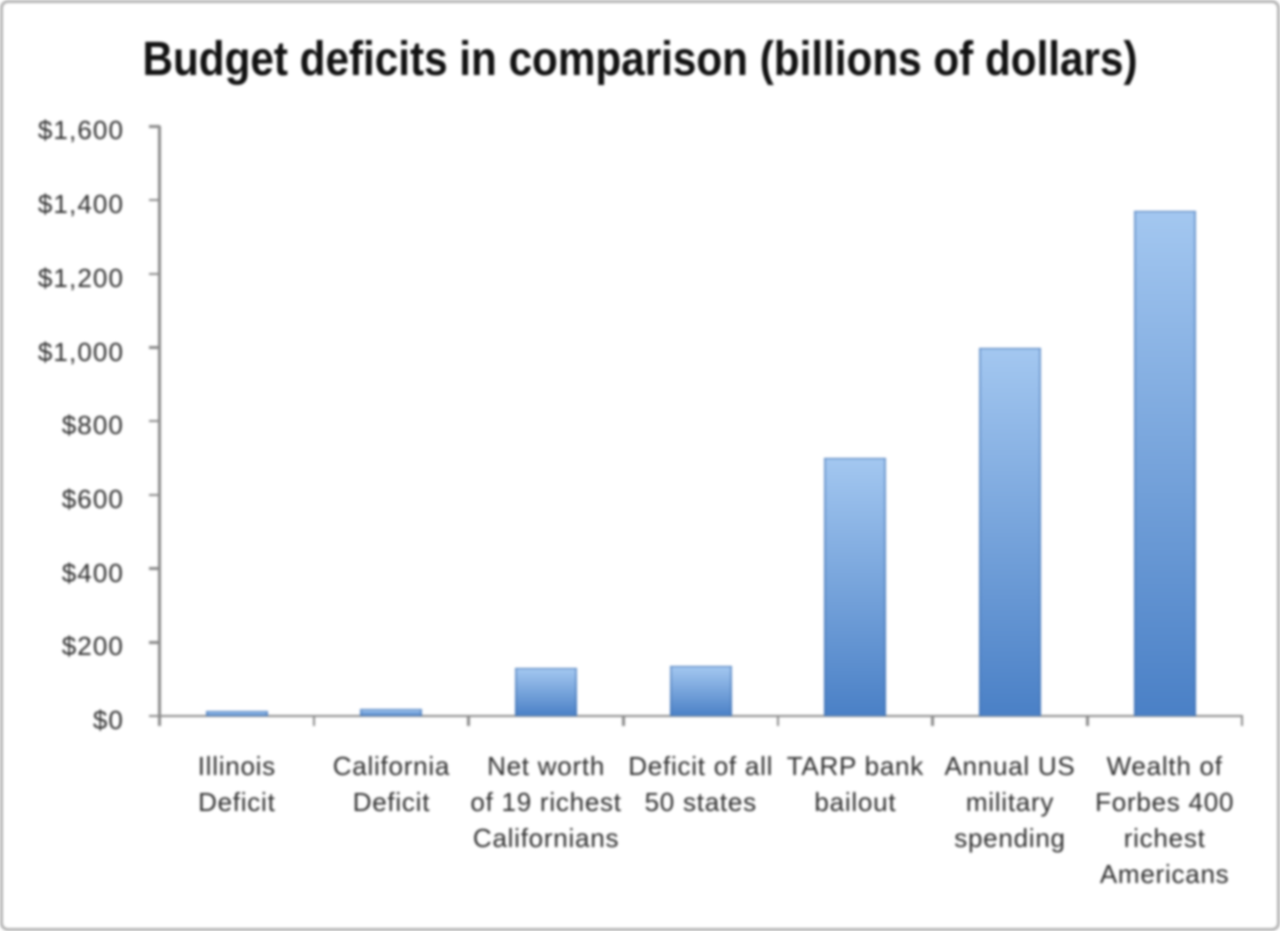 The height and width of the screenshot is (931, 1280). I want to click on category-label: TARP bank bailout, so click(855, 783).